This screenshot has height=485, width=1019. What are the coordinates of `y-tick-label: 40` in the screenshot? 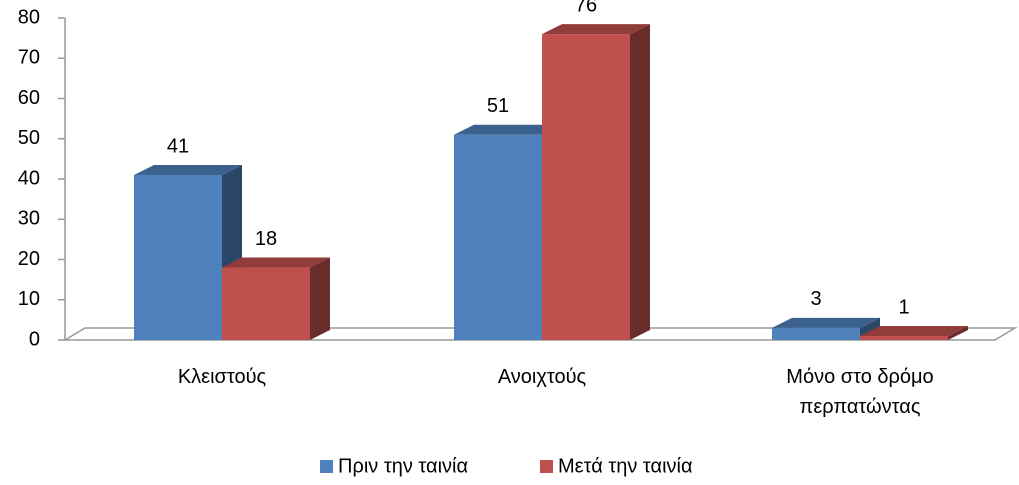 It's located at (29, 178).